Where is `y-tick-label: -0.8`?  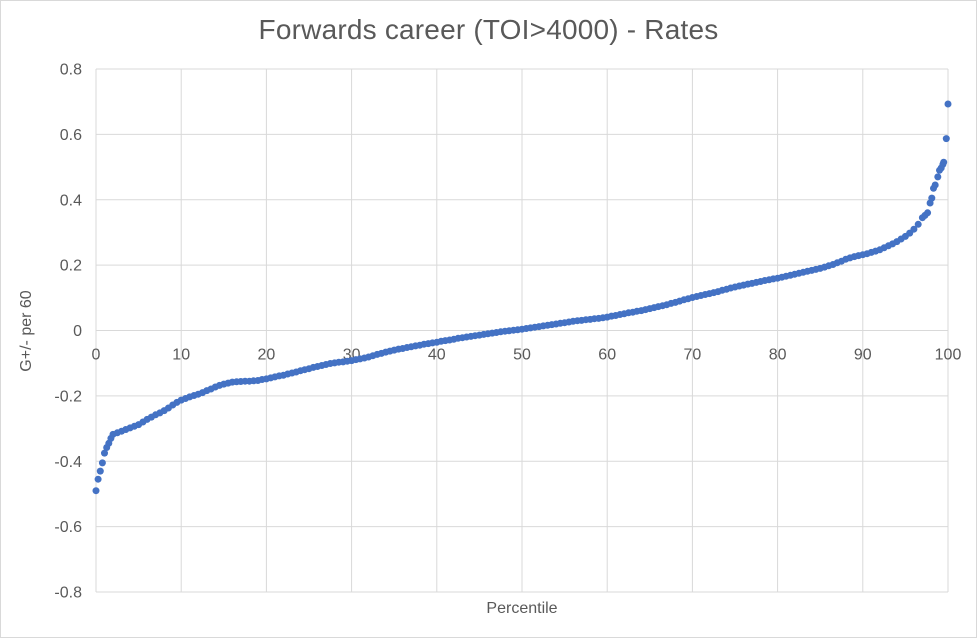 y-tick-label: -0.8 is located at coordinates (68, 593).